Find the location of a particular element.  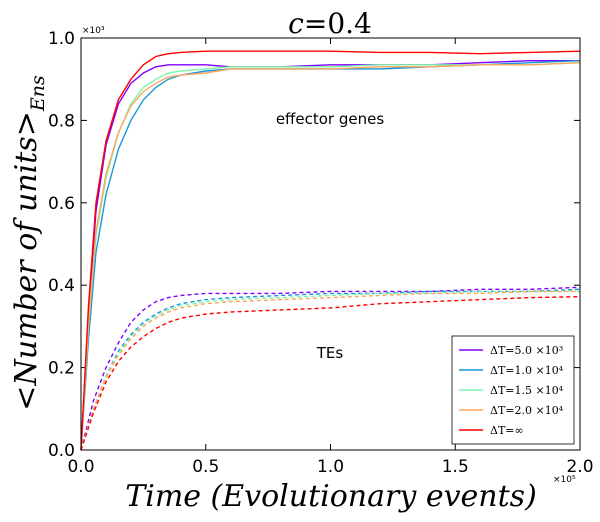

chart-title: c=0.4 is located at coordinates (330, 23).